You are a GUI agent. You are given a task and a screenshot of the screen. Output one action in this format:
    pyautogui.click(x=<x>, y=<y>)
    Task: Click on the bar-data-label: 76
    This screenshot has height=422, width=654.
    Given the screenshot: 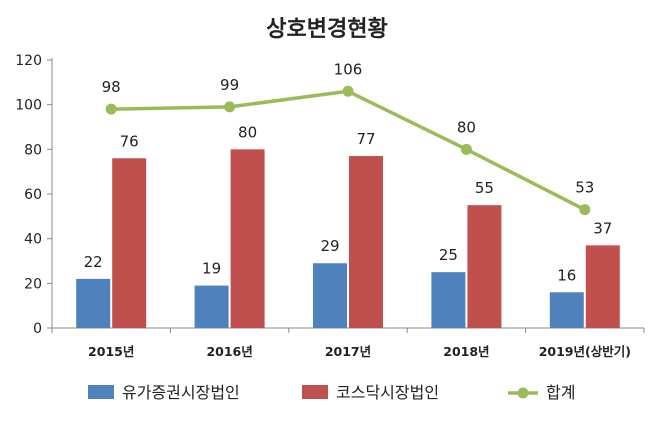 What is the action you would take?
    pyautogui.click(x=129, y=141)
    